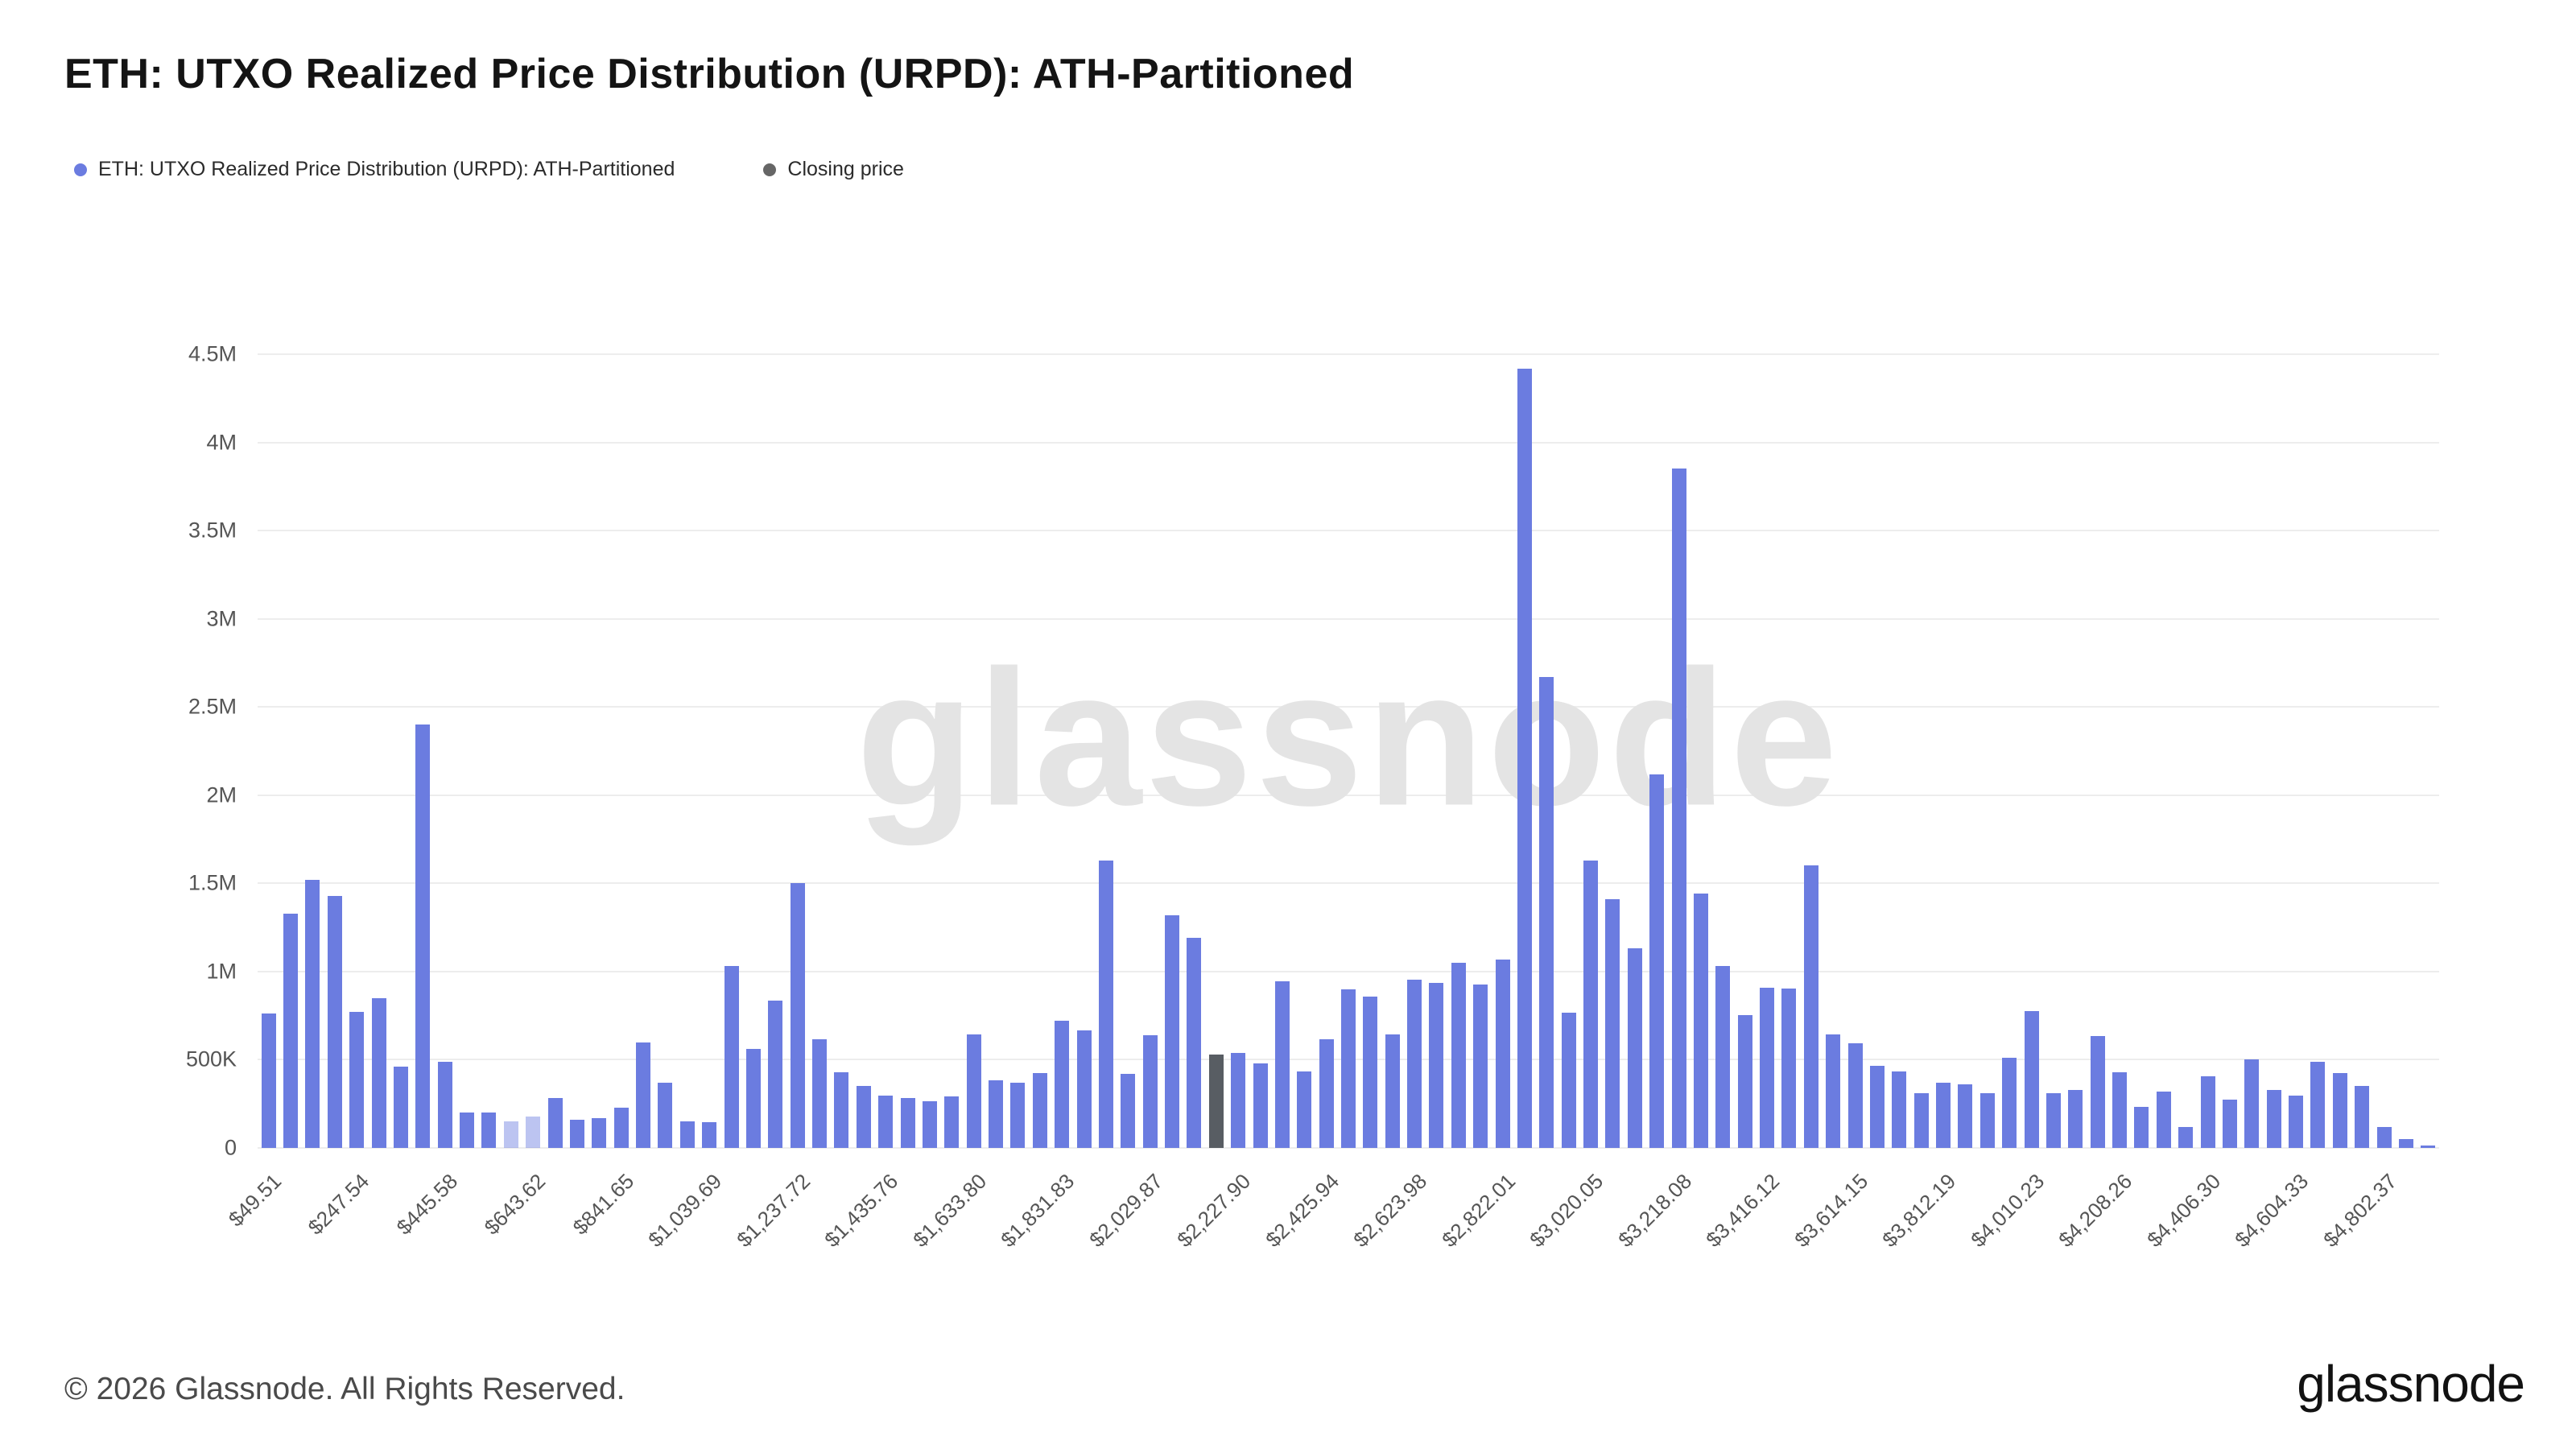 The width and height of the screenshot is (2576, 1449). I want to click on y-tick-label: 0, so click(231, 1147).